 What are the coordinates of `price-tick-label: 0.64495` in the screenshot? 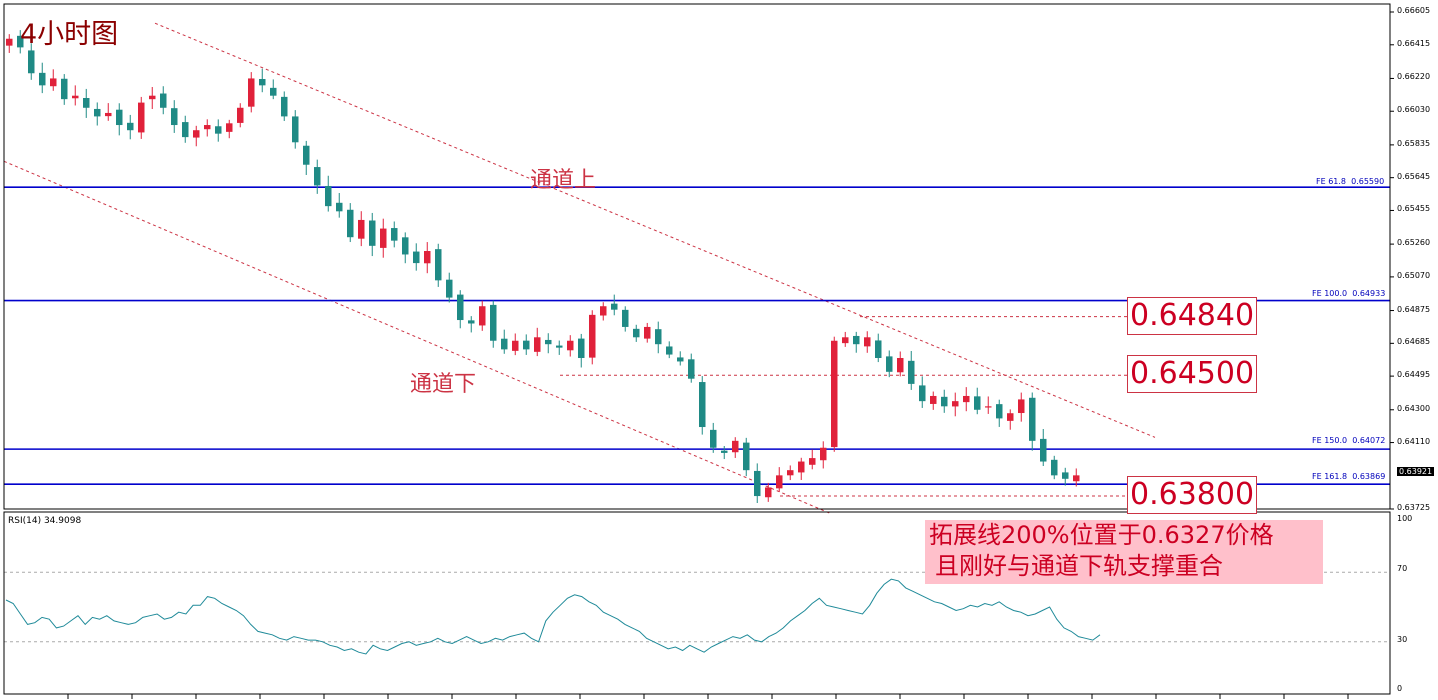 It's located at (1414, 375).